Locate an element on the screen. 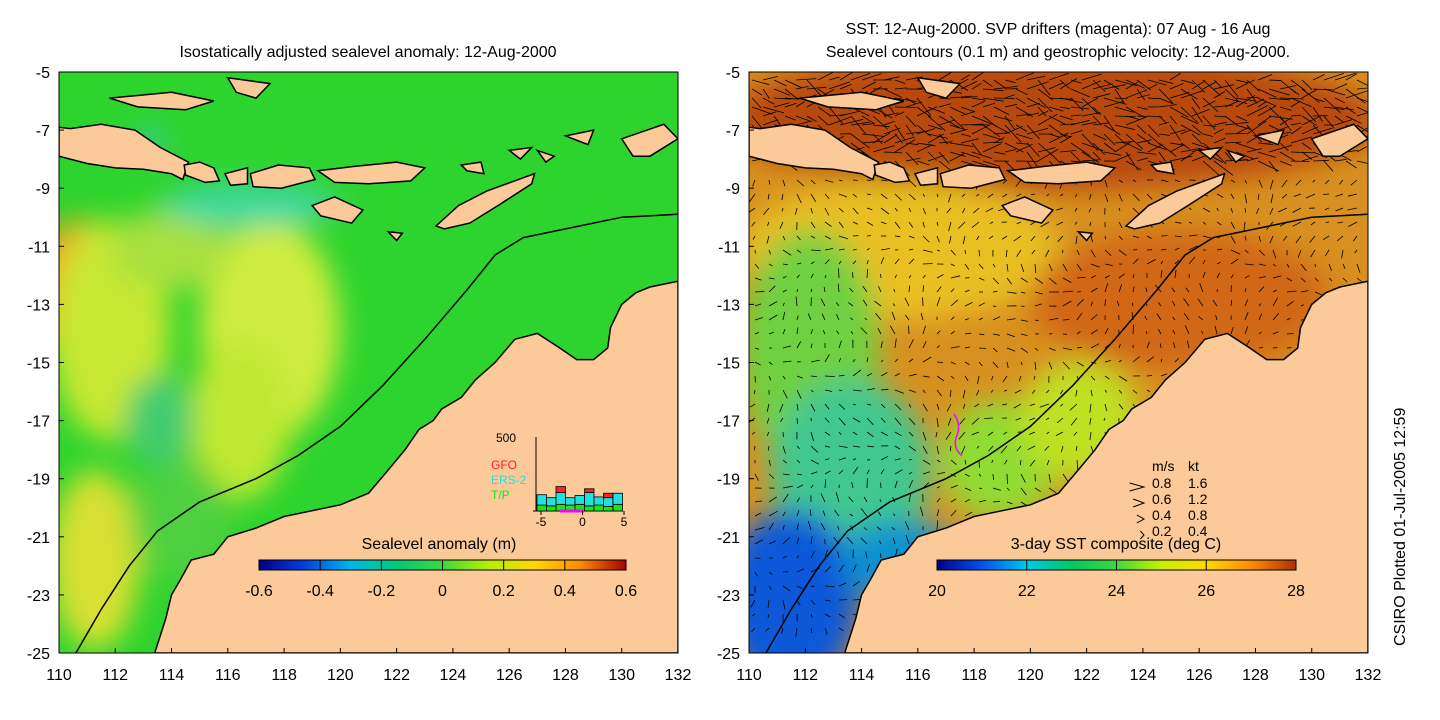 The width and height of the screenshot is (1440, 720). colorbar-tick: 0.2 is located at coordinates (504, 591).